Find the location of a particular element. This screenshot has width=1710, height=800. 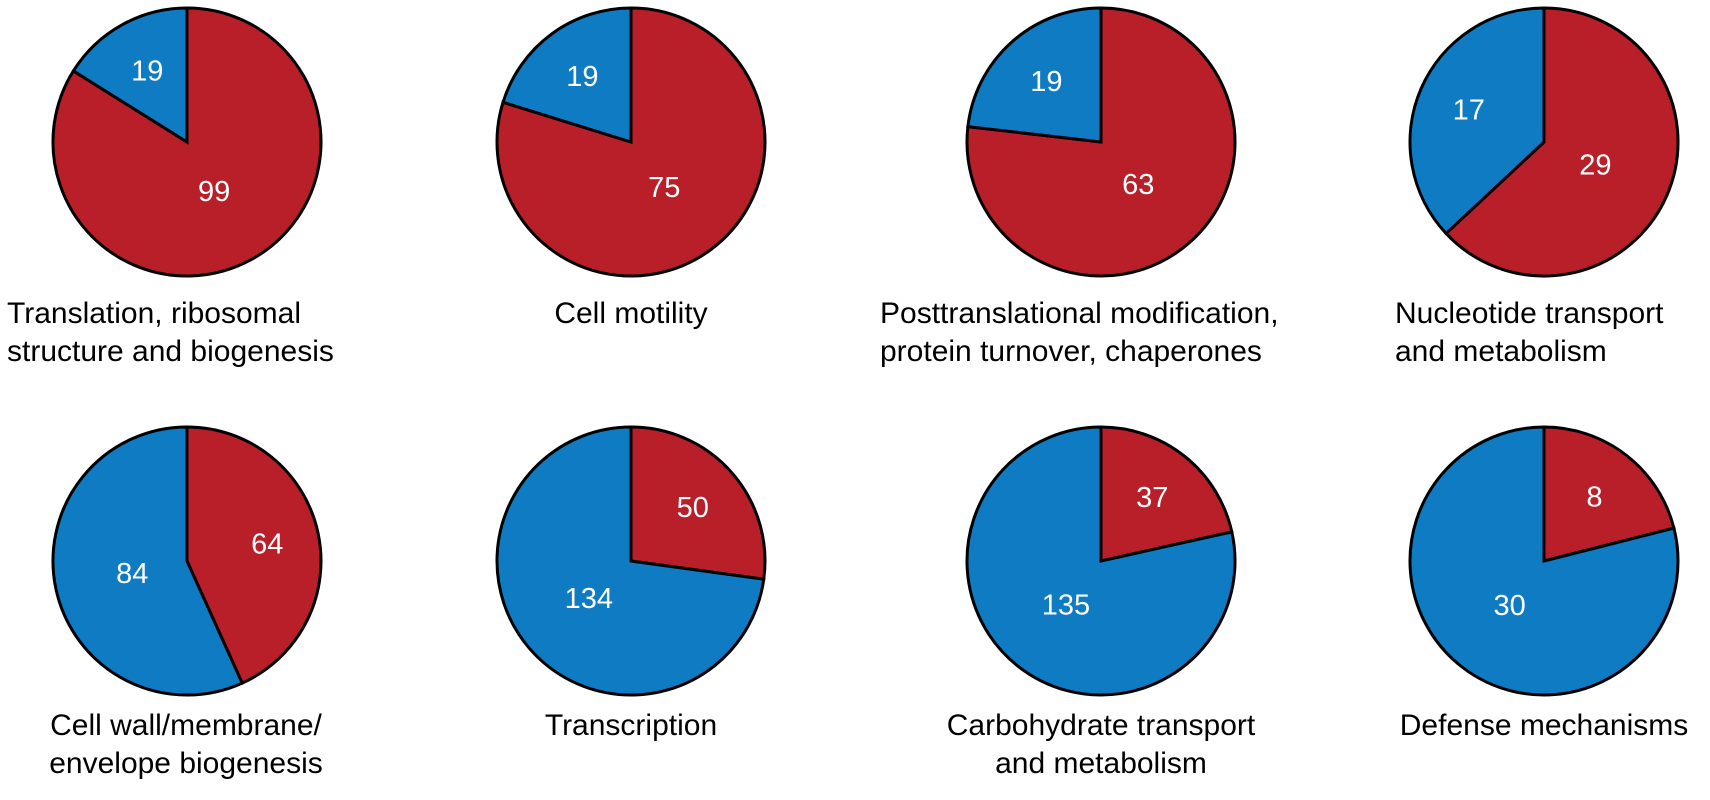

pie-title-line: Cell motility is located at coordinates (630, 313).